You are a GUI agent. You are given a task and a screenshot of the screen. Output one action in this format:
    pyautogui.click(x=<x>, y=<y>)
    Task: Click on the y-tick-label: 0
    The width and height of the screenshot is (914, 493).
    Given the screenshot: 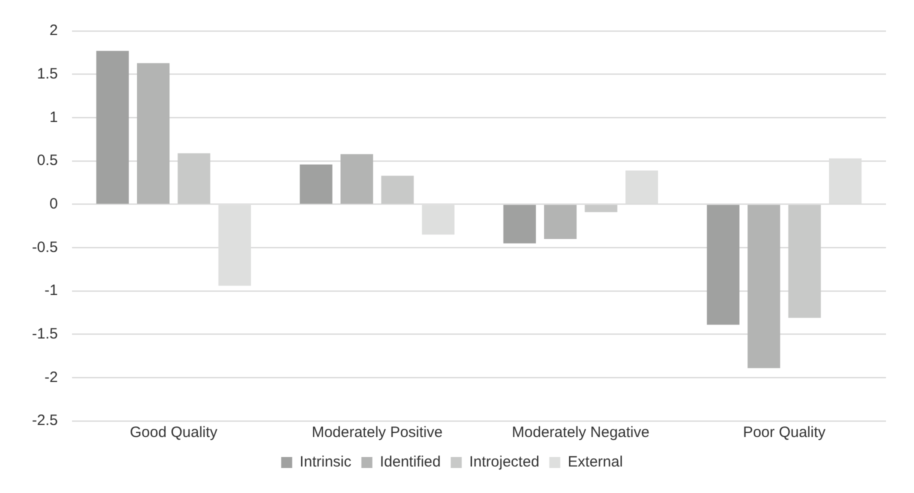 What is the action you would take?
    pyautogui.click(x=54, y=203)
    